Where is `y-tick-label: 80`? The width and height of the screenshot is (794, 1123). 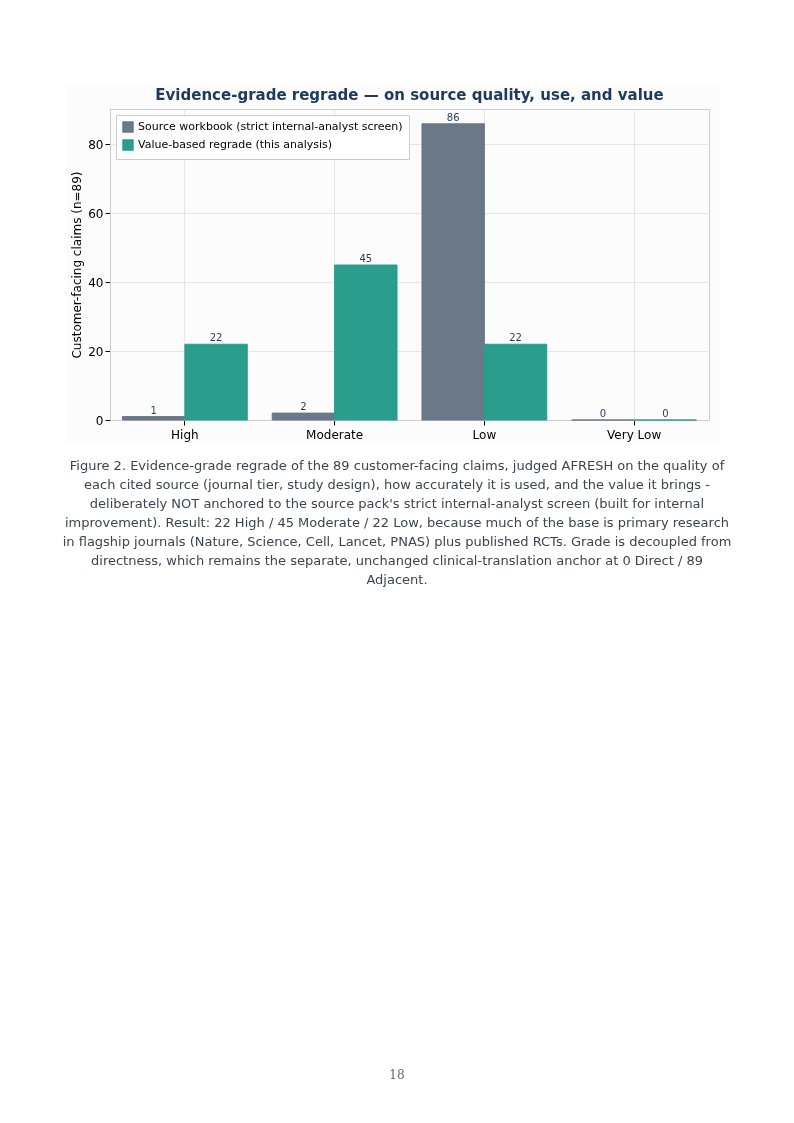 y-tick-label: 80 is located at coordinates (96, 144).